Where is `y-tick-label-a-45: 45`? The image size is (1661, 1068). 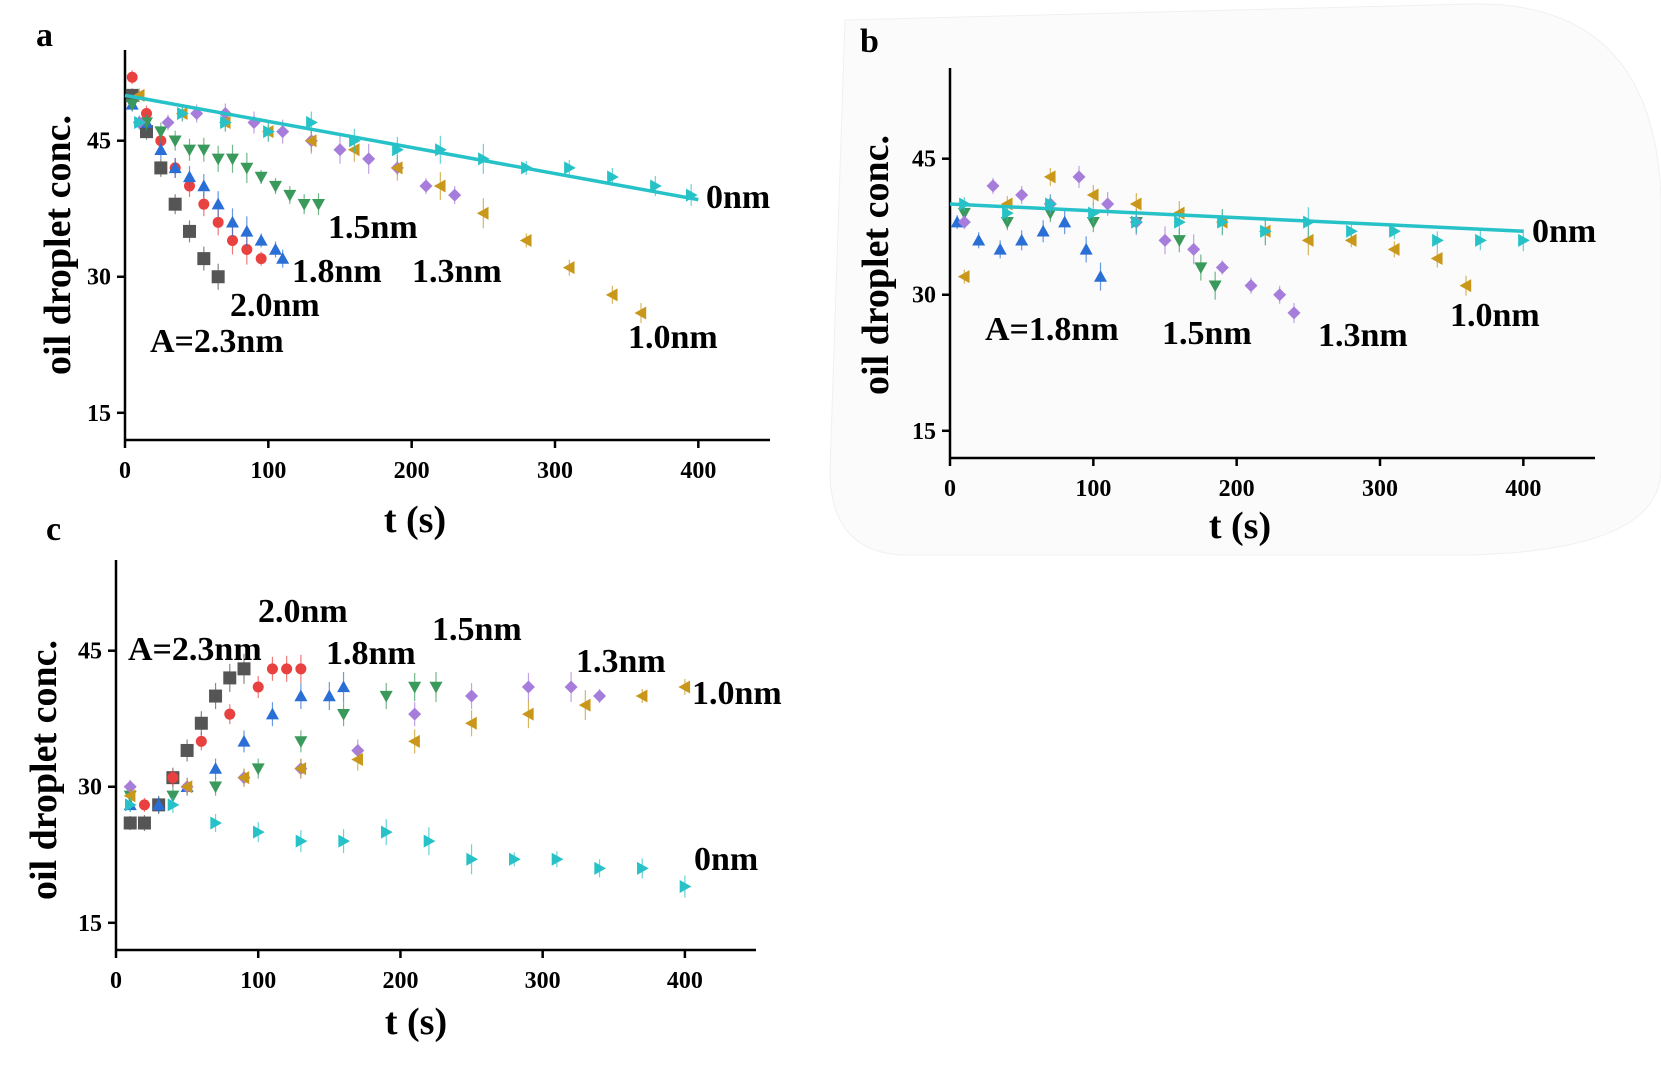 y-tick-label-a-45: 45 is located at coordinates (99, 142).